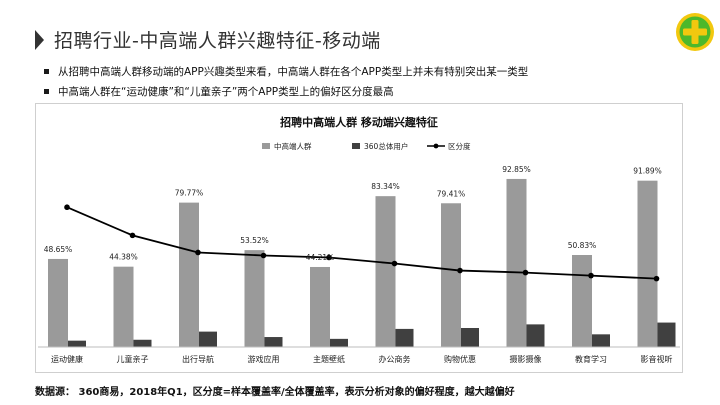  What do you see at coordinates (451, 193) in the screenshot?
I see `data-label: 79.41%` at bounding box center [451, 193].